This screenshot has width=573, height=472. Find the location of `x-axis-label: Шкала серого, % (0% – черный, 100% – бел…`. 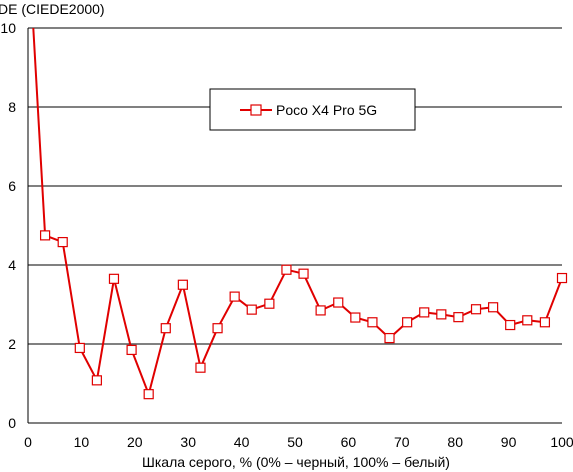

x-axis-label: Шкала серого, % (0% – черный, 100% – бел… is located at coordinates (296, 462).